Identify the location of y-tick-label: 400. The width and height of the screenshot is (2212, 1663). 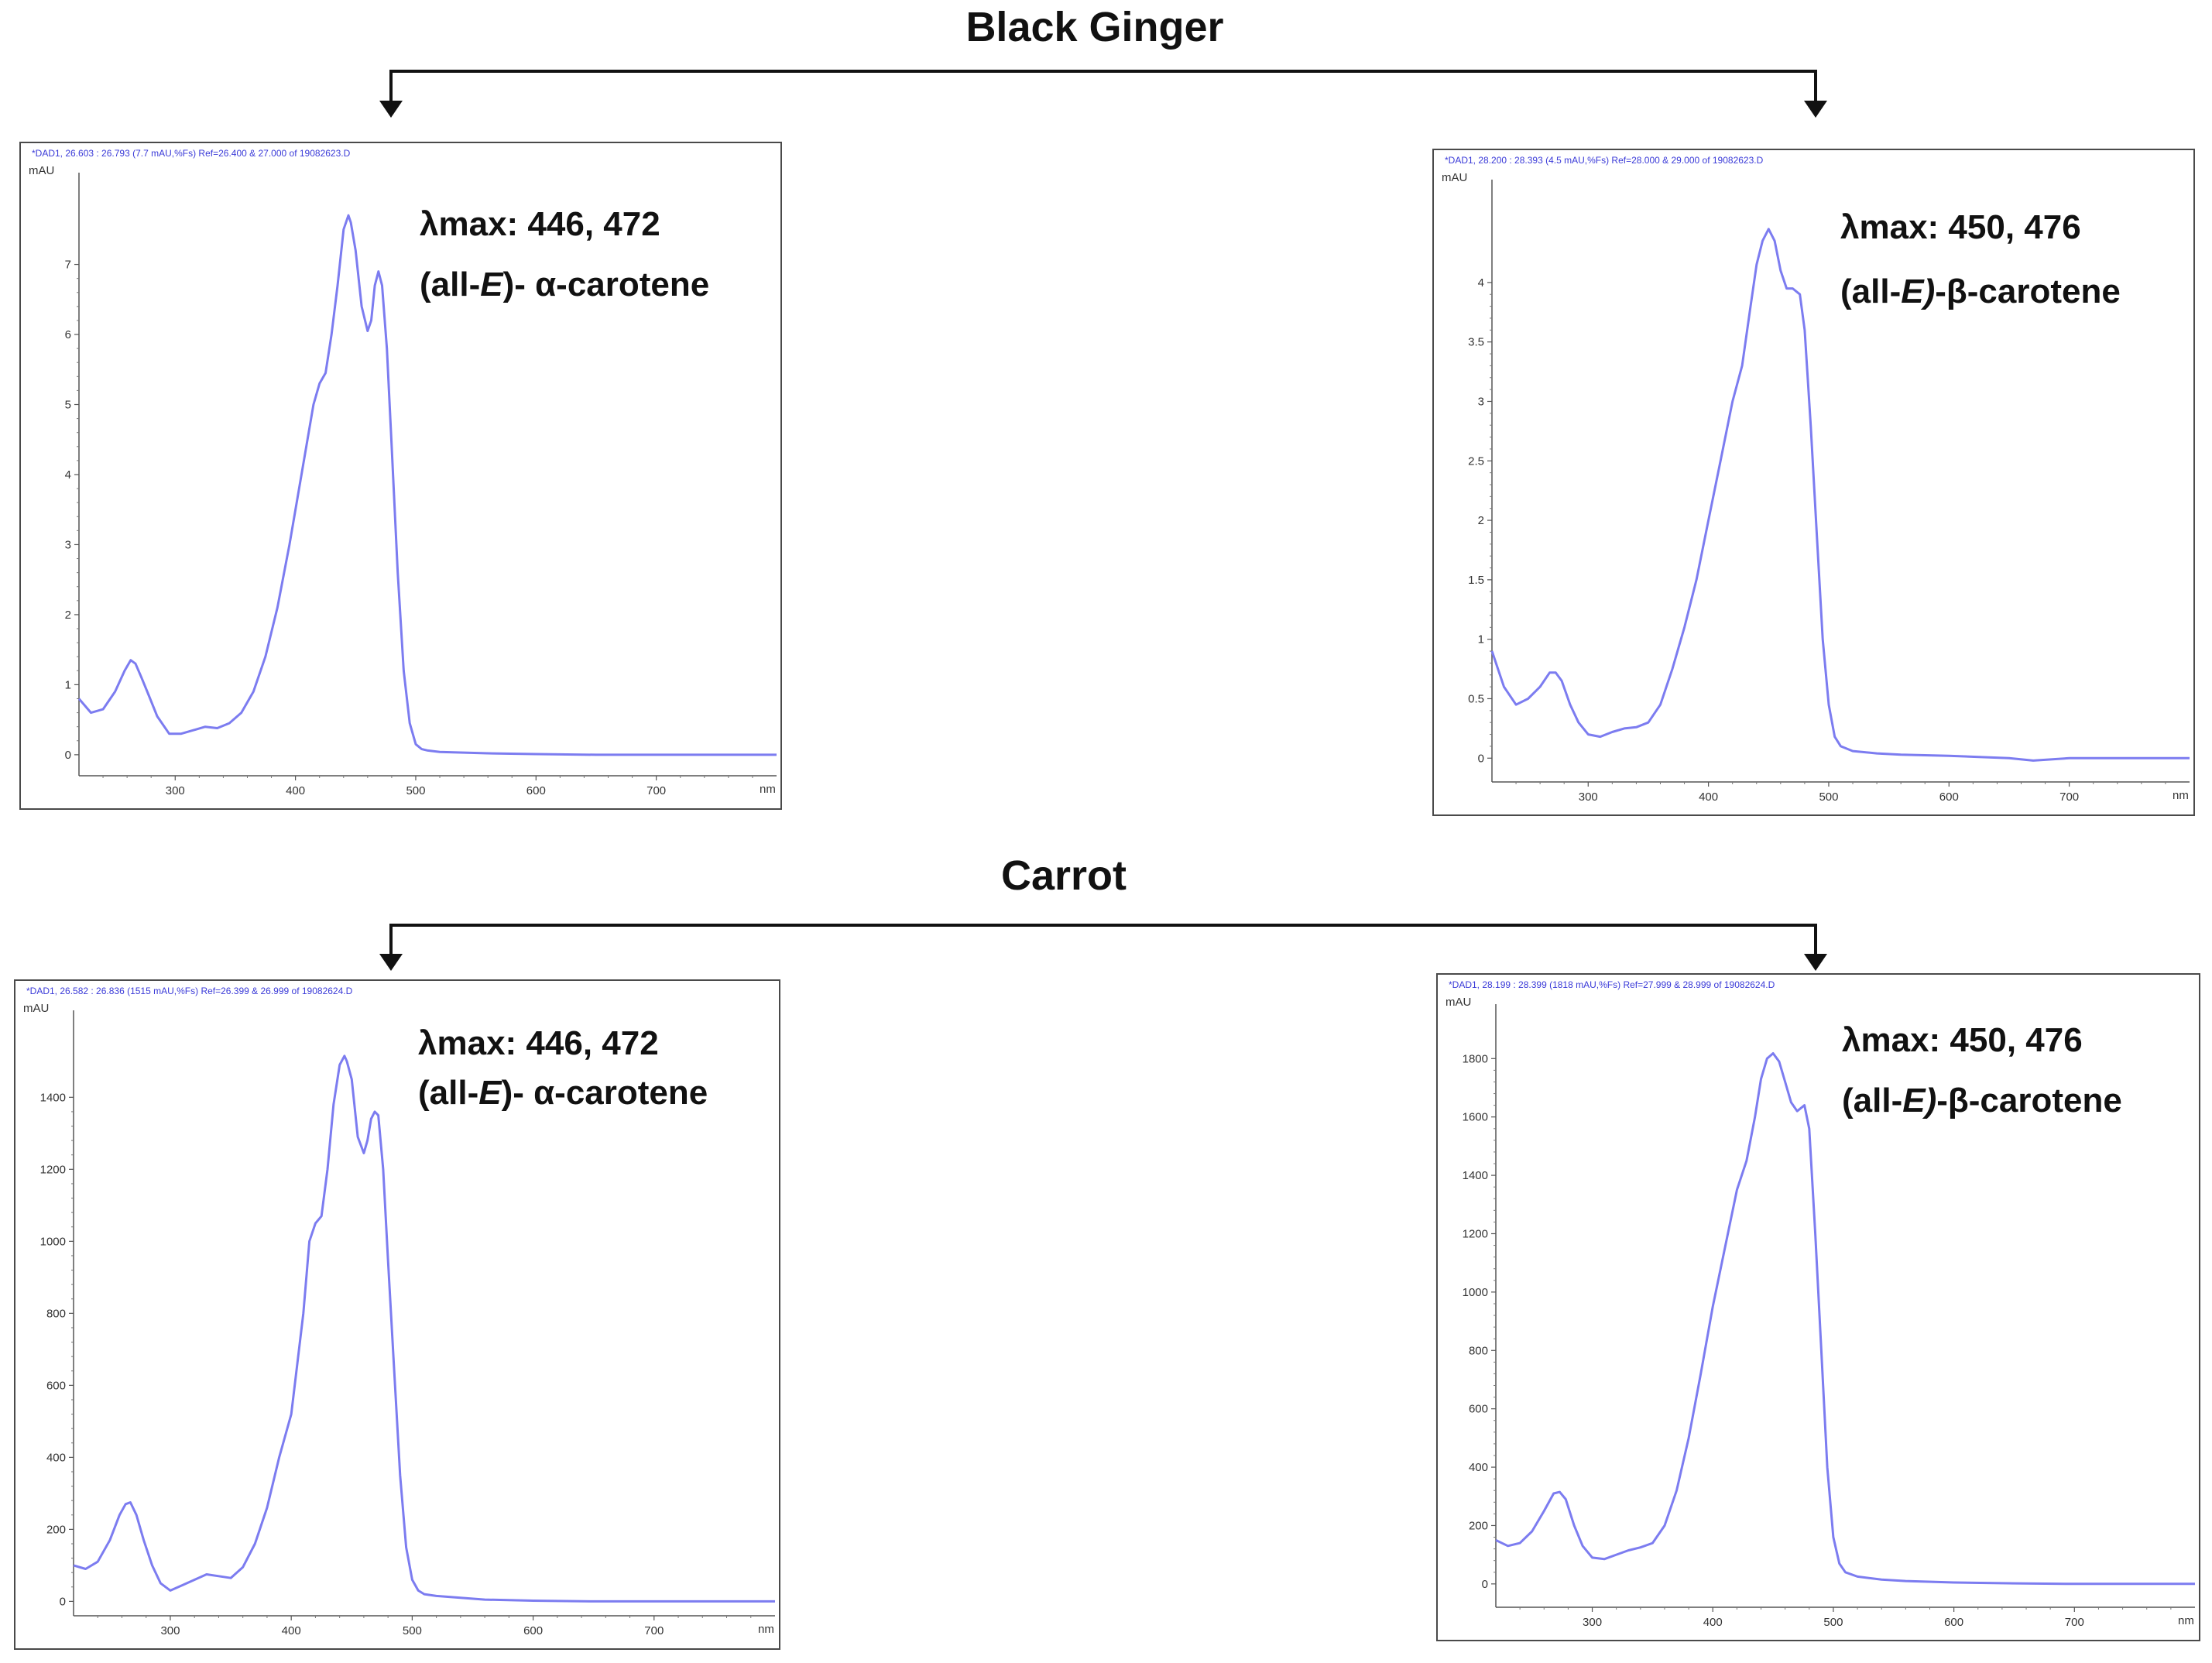
(1478, 1467).